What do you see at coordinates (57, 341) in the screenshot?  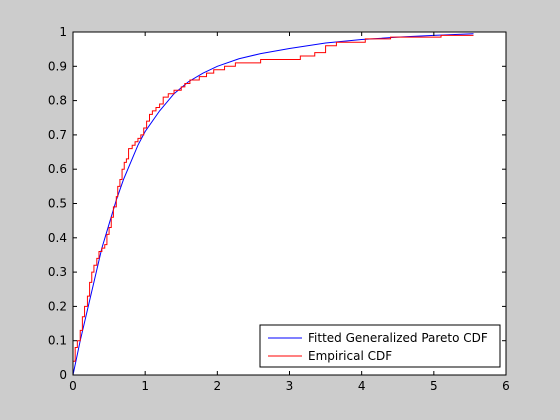 I see `y-tick-label: 0.1` at bounding box center [57, 341].